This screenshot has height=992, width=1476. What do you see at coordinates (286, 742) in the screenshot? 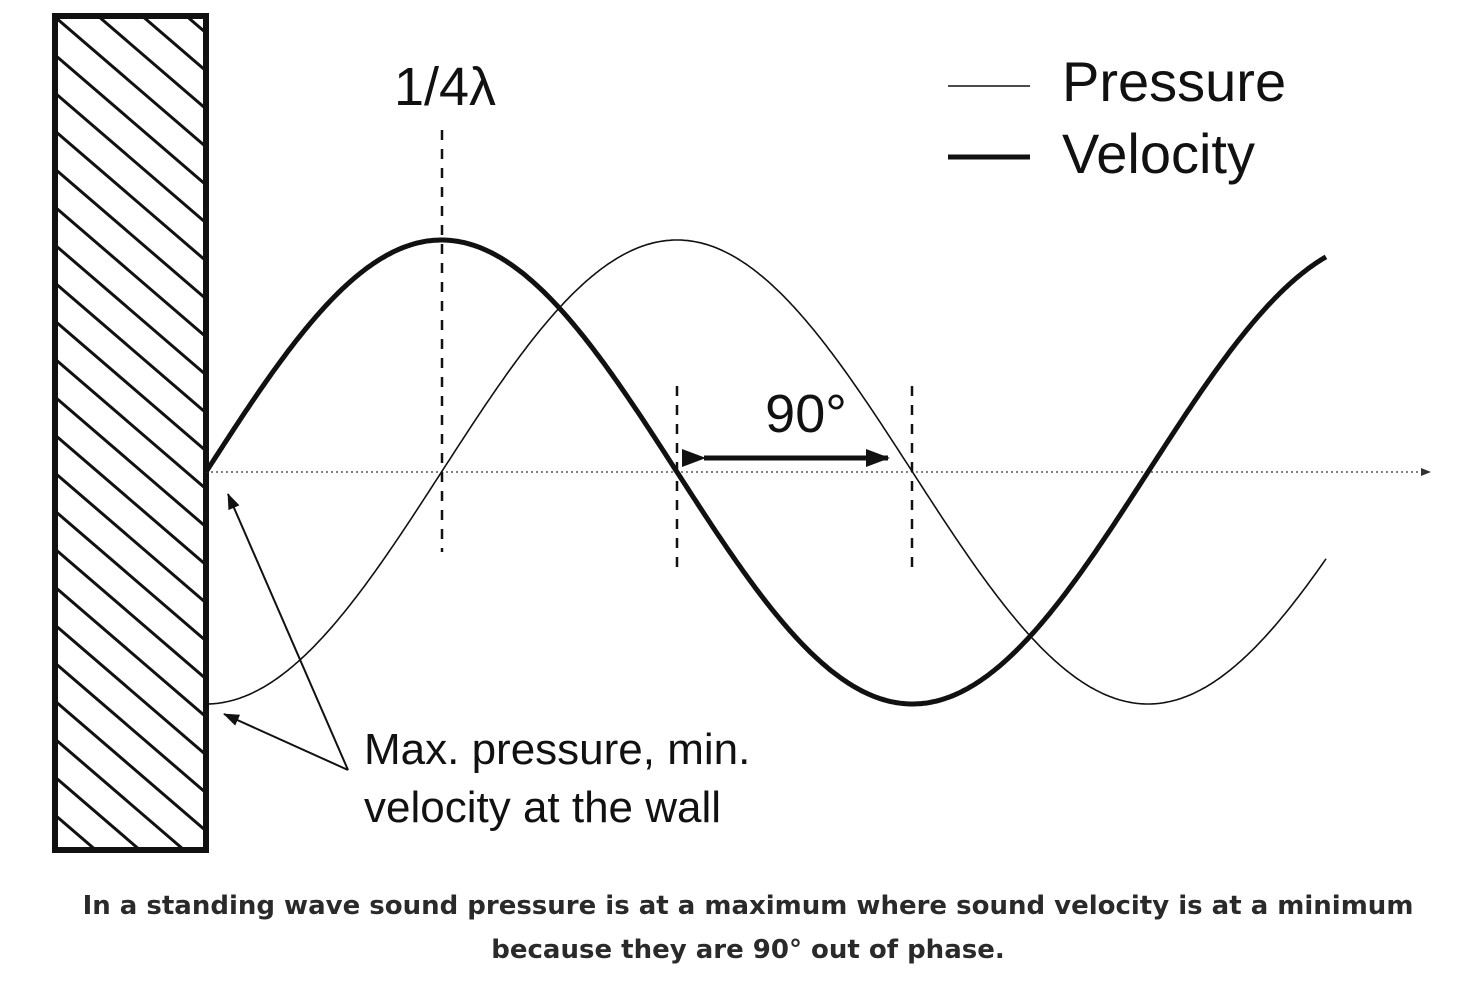
I see `annotation-arrow-pressure` at bounding box center [286, 742].